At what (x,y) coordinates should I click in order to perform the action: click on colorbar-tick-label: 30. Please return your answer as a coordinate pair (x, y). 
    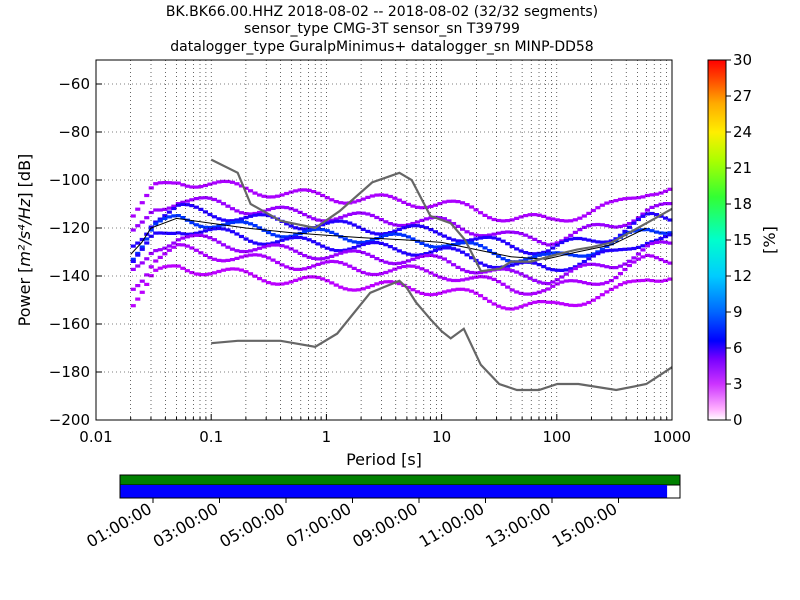
    Looking at the image, I should click on (742, 60).